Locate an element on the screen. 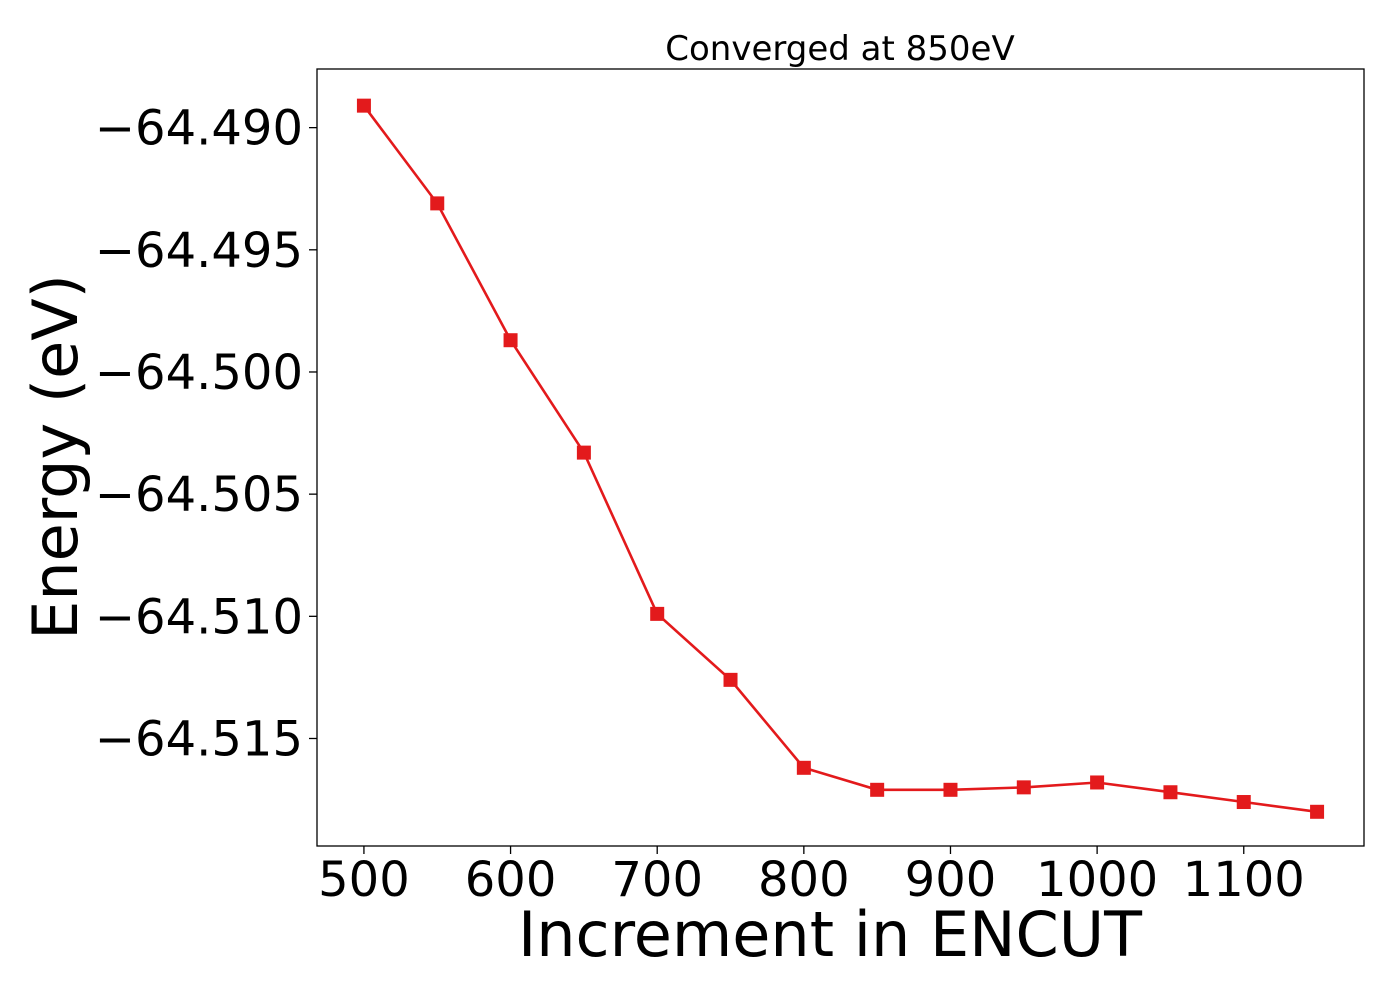 The width and height of the screenshot is (1400, 1000). x-tick-label: 600 is located at coordinates (511, 880).